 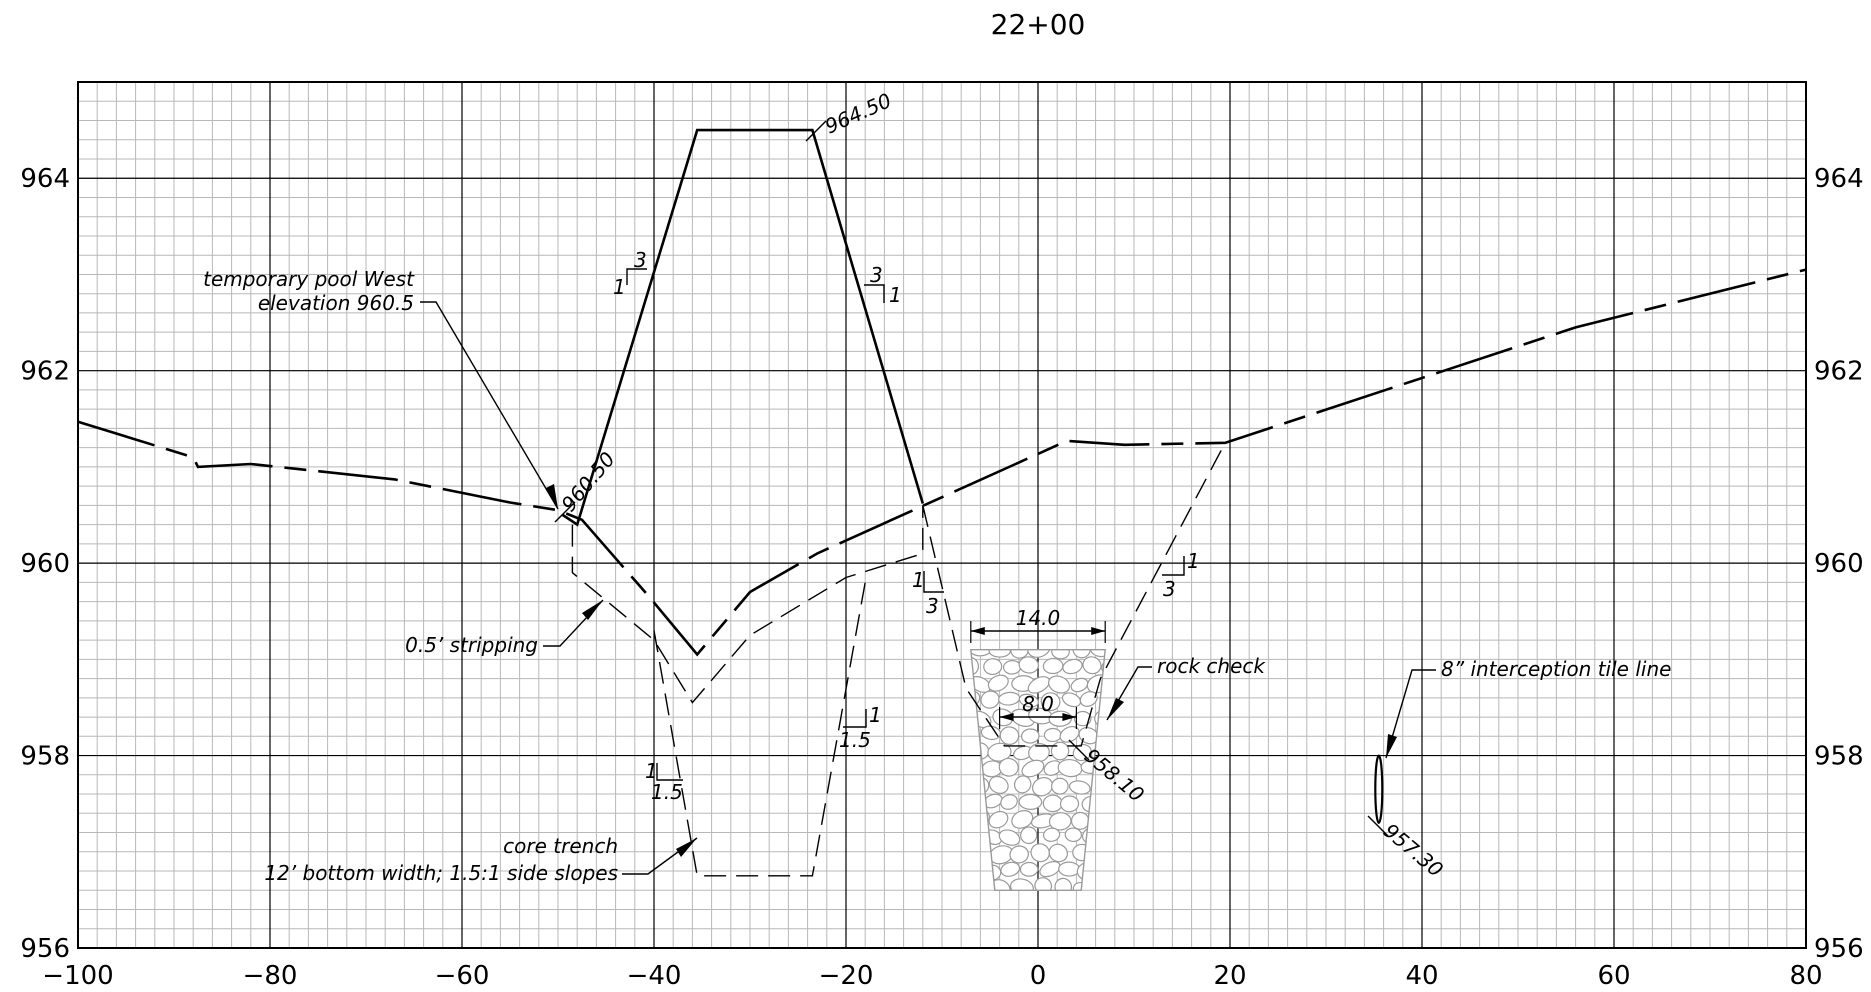 I want to click on slope-mark-embank-left: 1 3, so click(x=630, y=273).